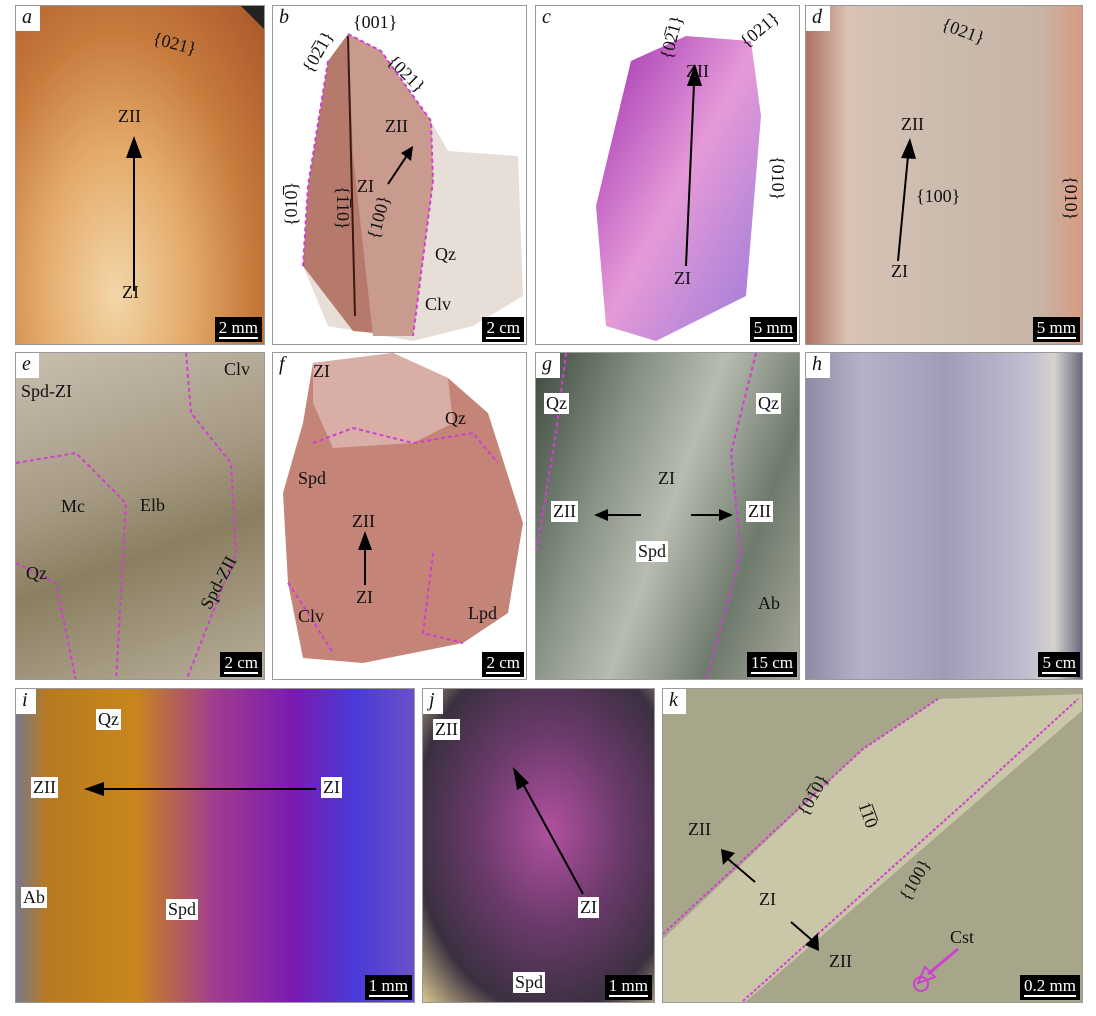 The image size is (1096, 1016). Describe the element at coordinates (938, 196) in the screenshot. I see `face-label: {100}` at that location.